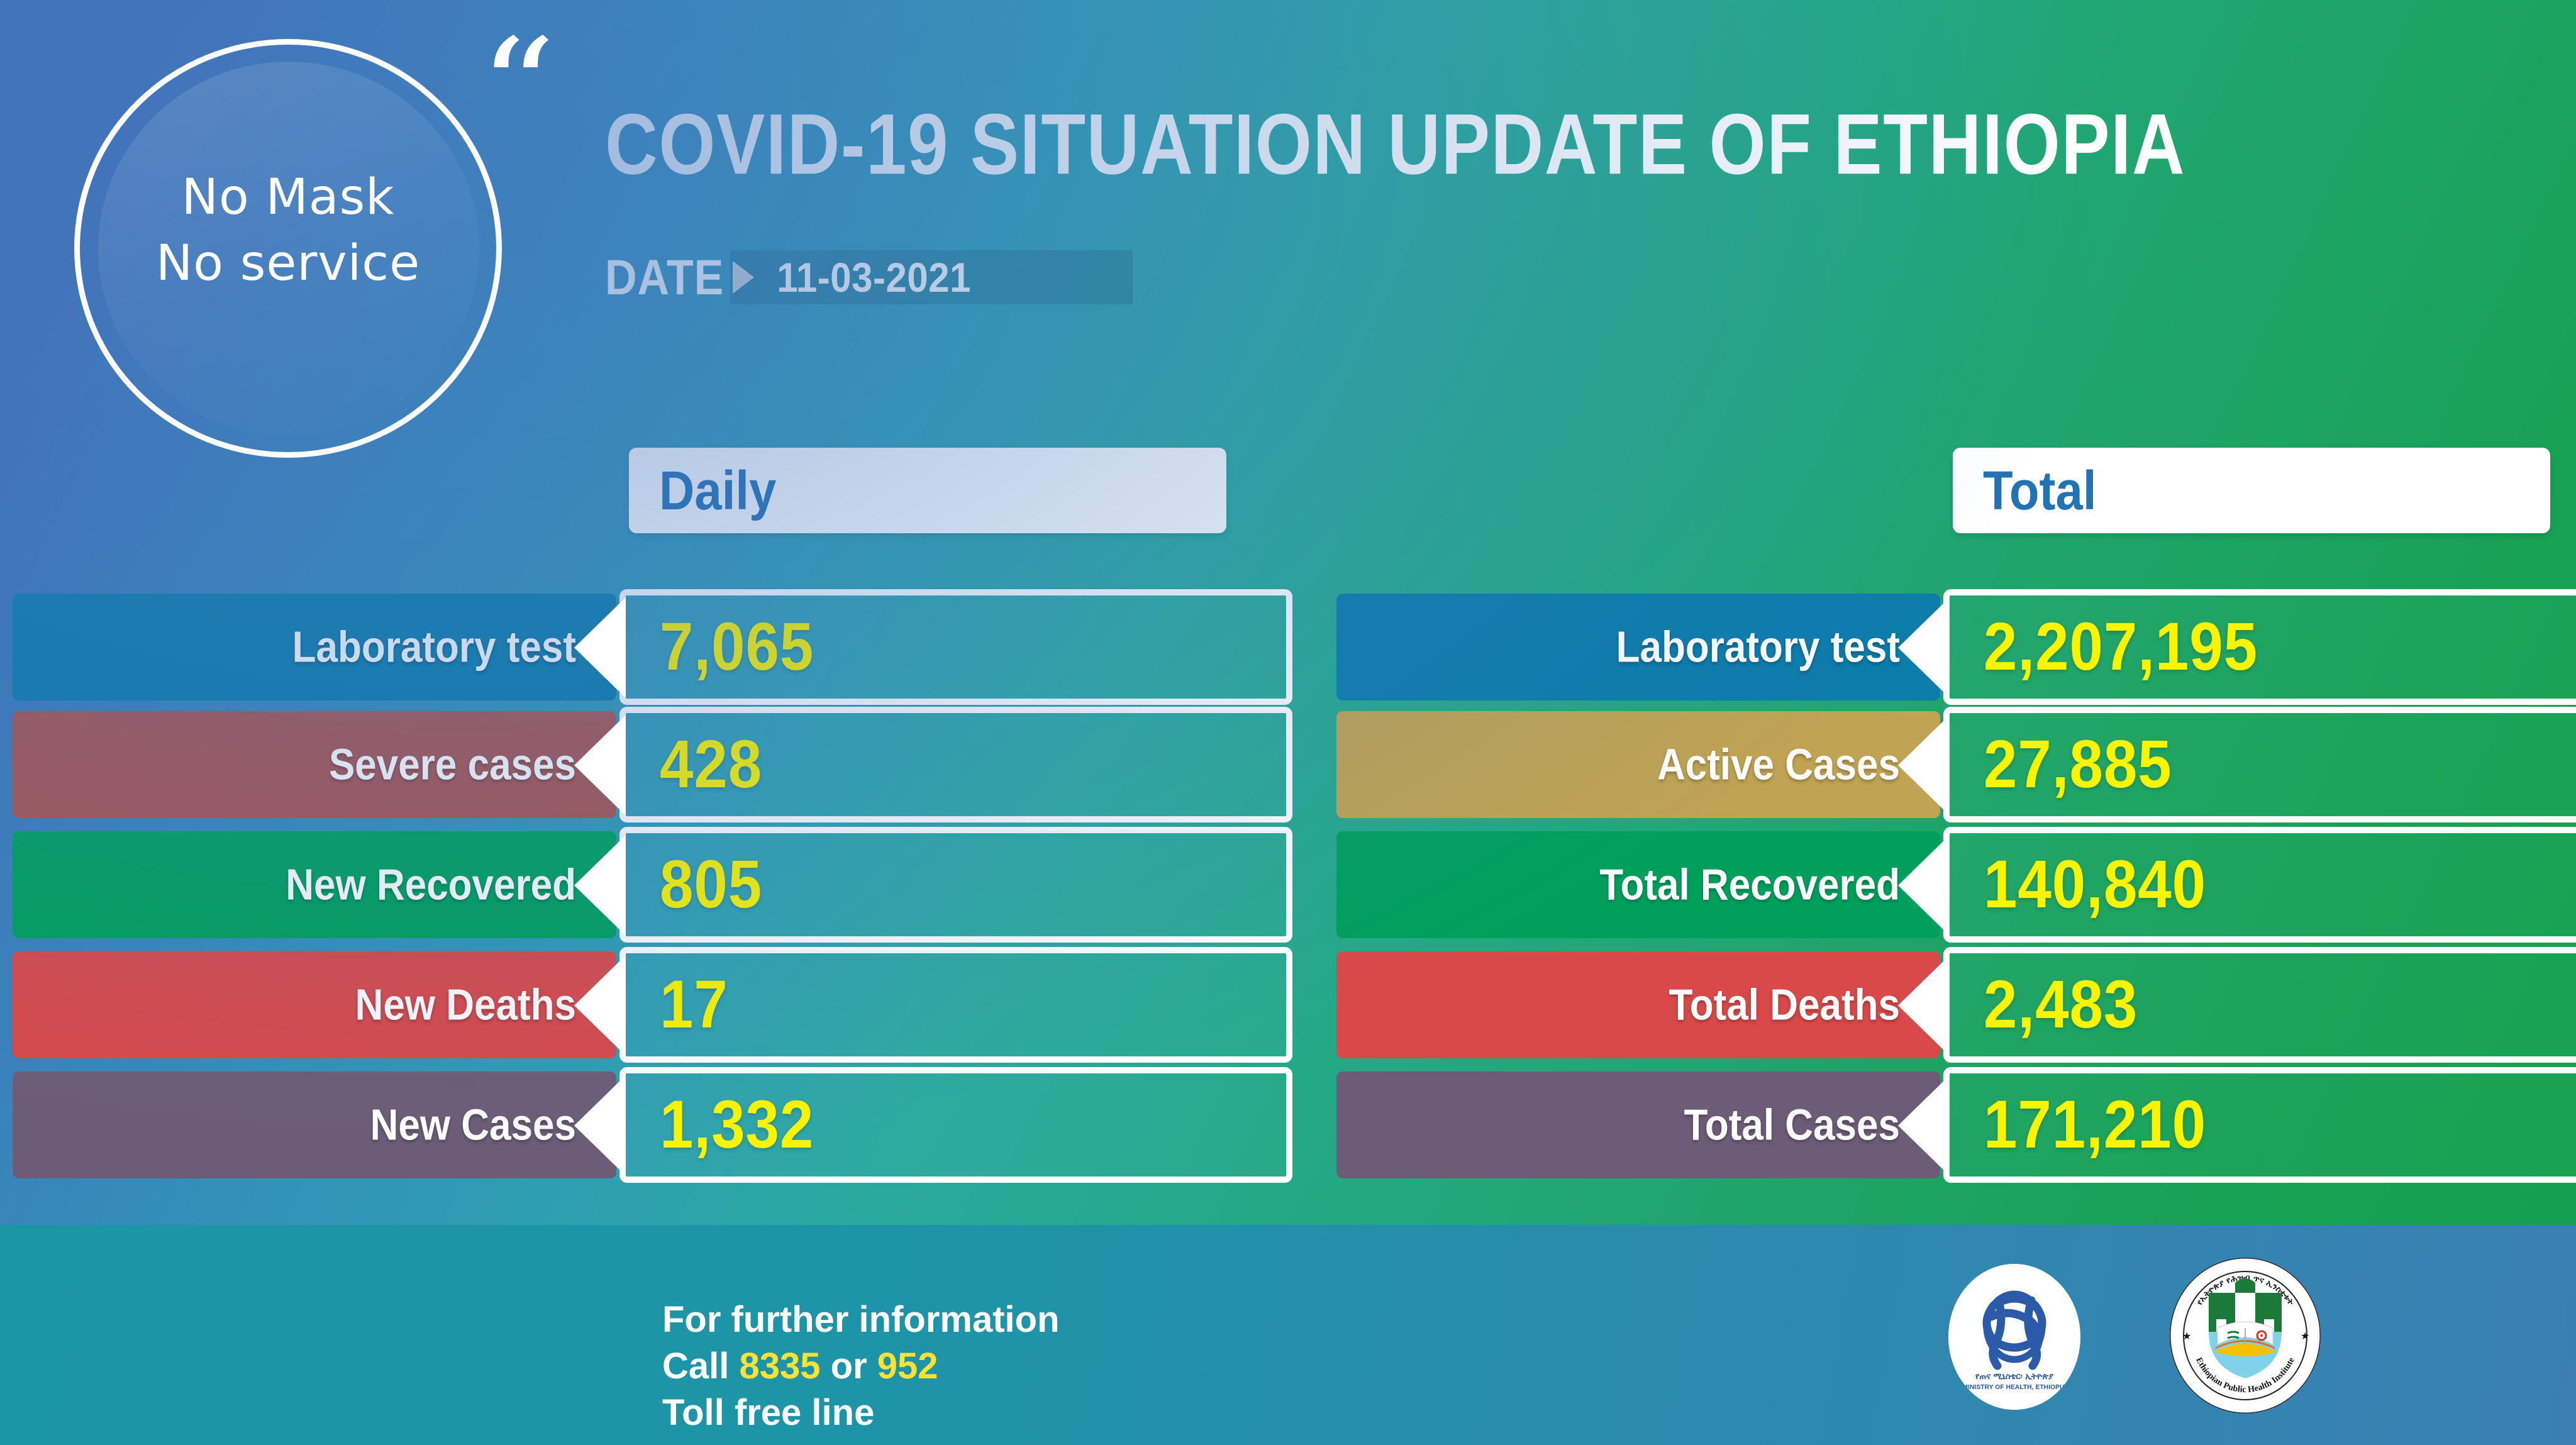  Describe the element at coordinates (768, 1413) in the screenshot. I see `contact-line-3: Toll free line` at that location.